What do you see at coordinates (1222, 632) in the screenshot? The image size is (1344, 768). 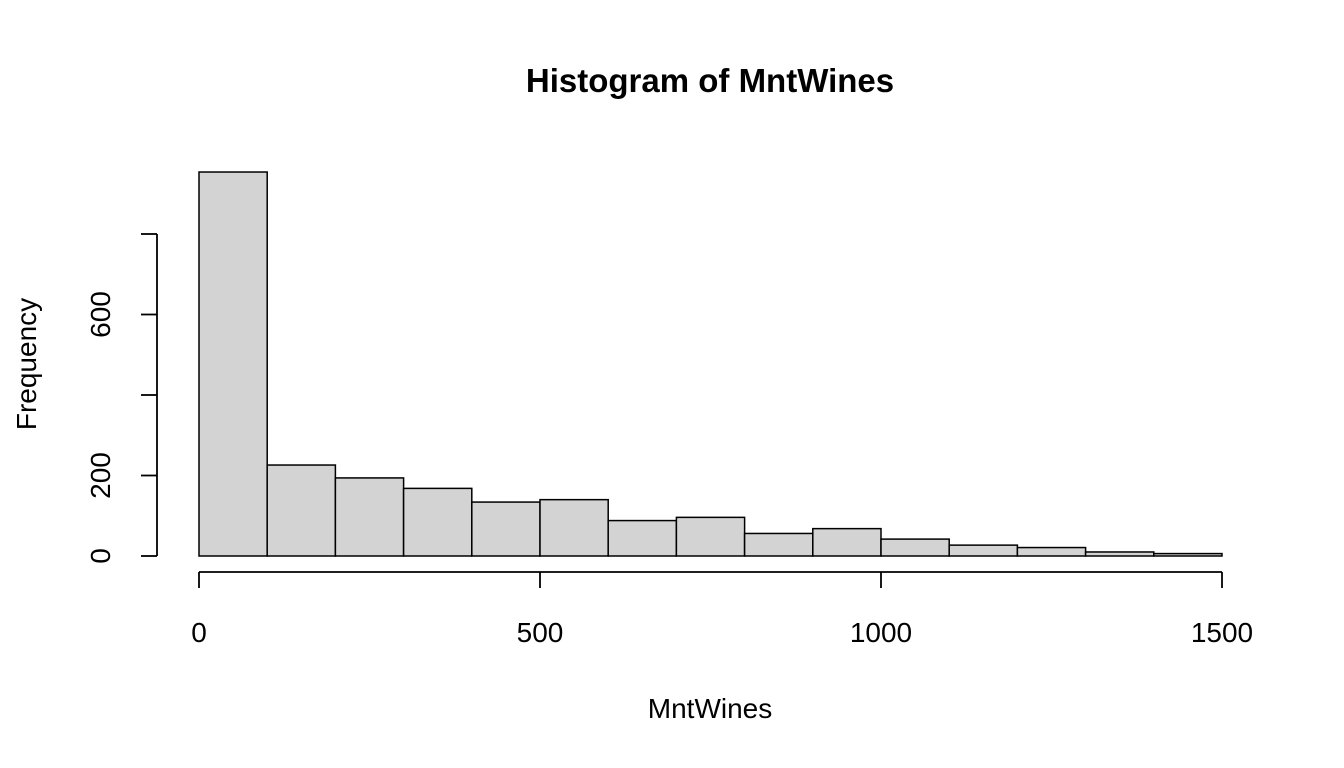 I see `x-tick-label: 1500` at bounding box center [1222, 632].